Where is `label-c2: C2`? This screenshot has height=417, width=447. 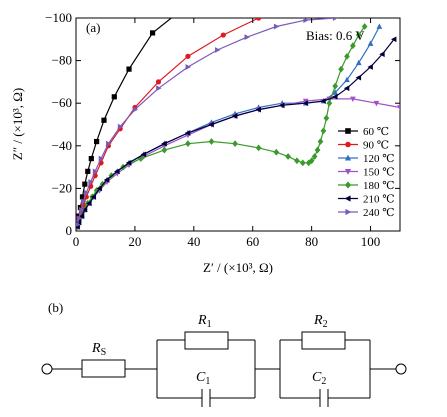 label-c2: C2 is located at coordinates (319, 378).